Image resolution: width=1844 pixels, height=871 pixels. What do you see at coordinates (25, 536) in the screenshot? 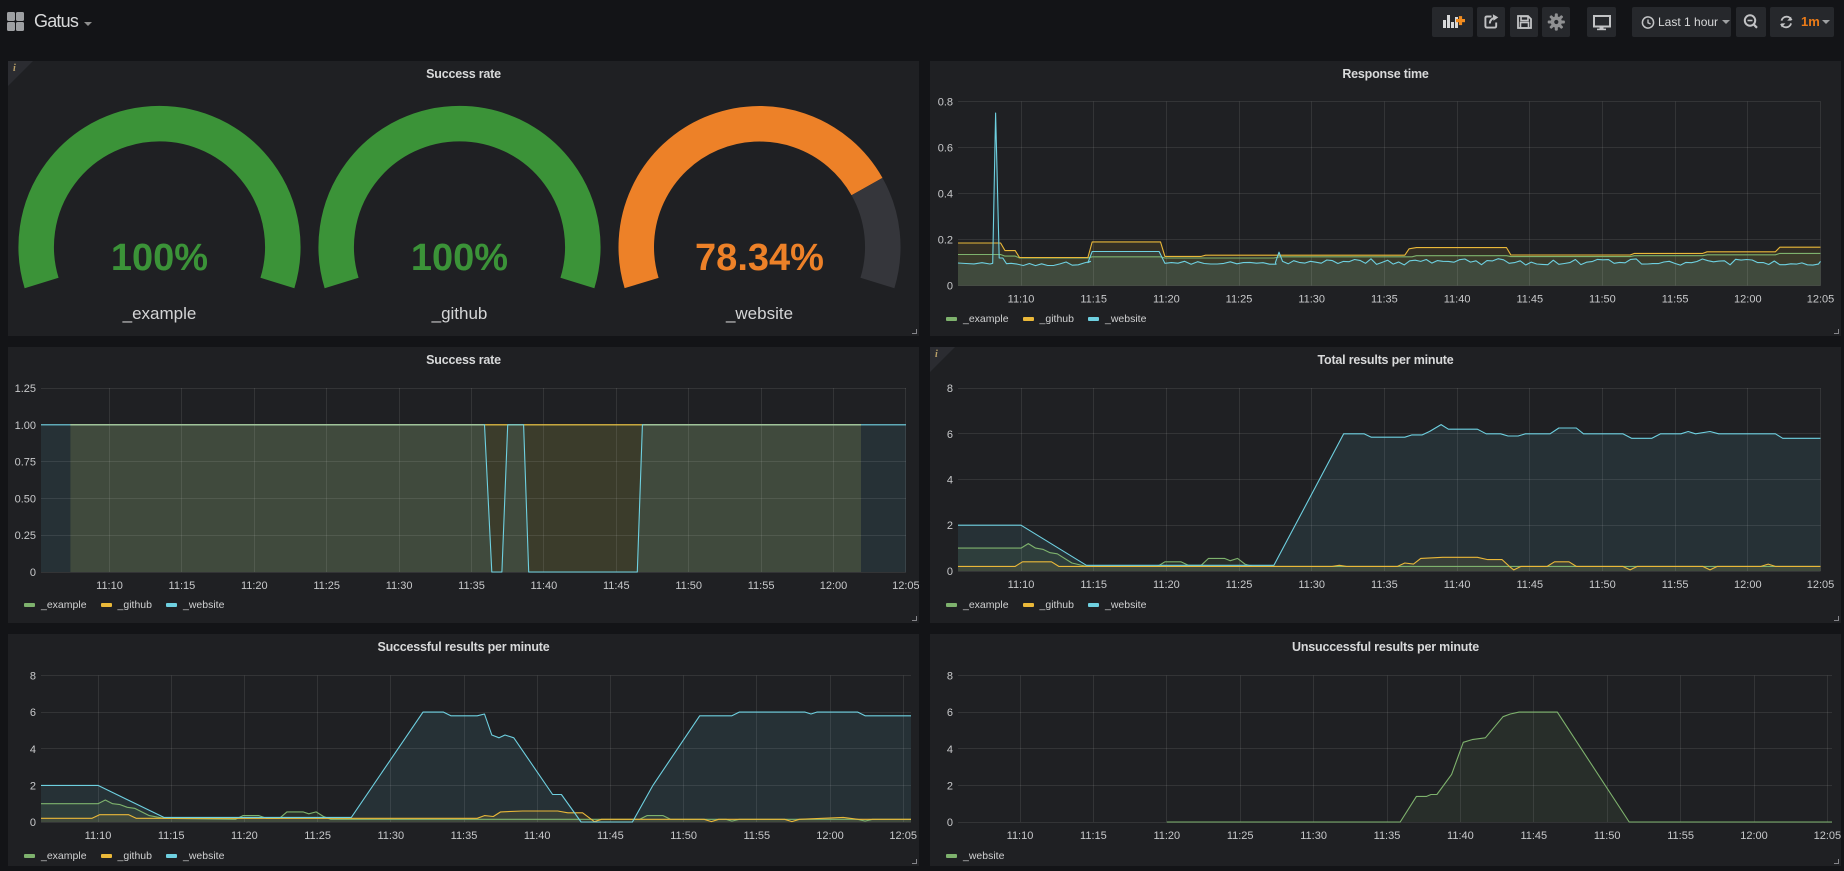
I see `svg-text: 0.25` at bounding box center [25, 536].